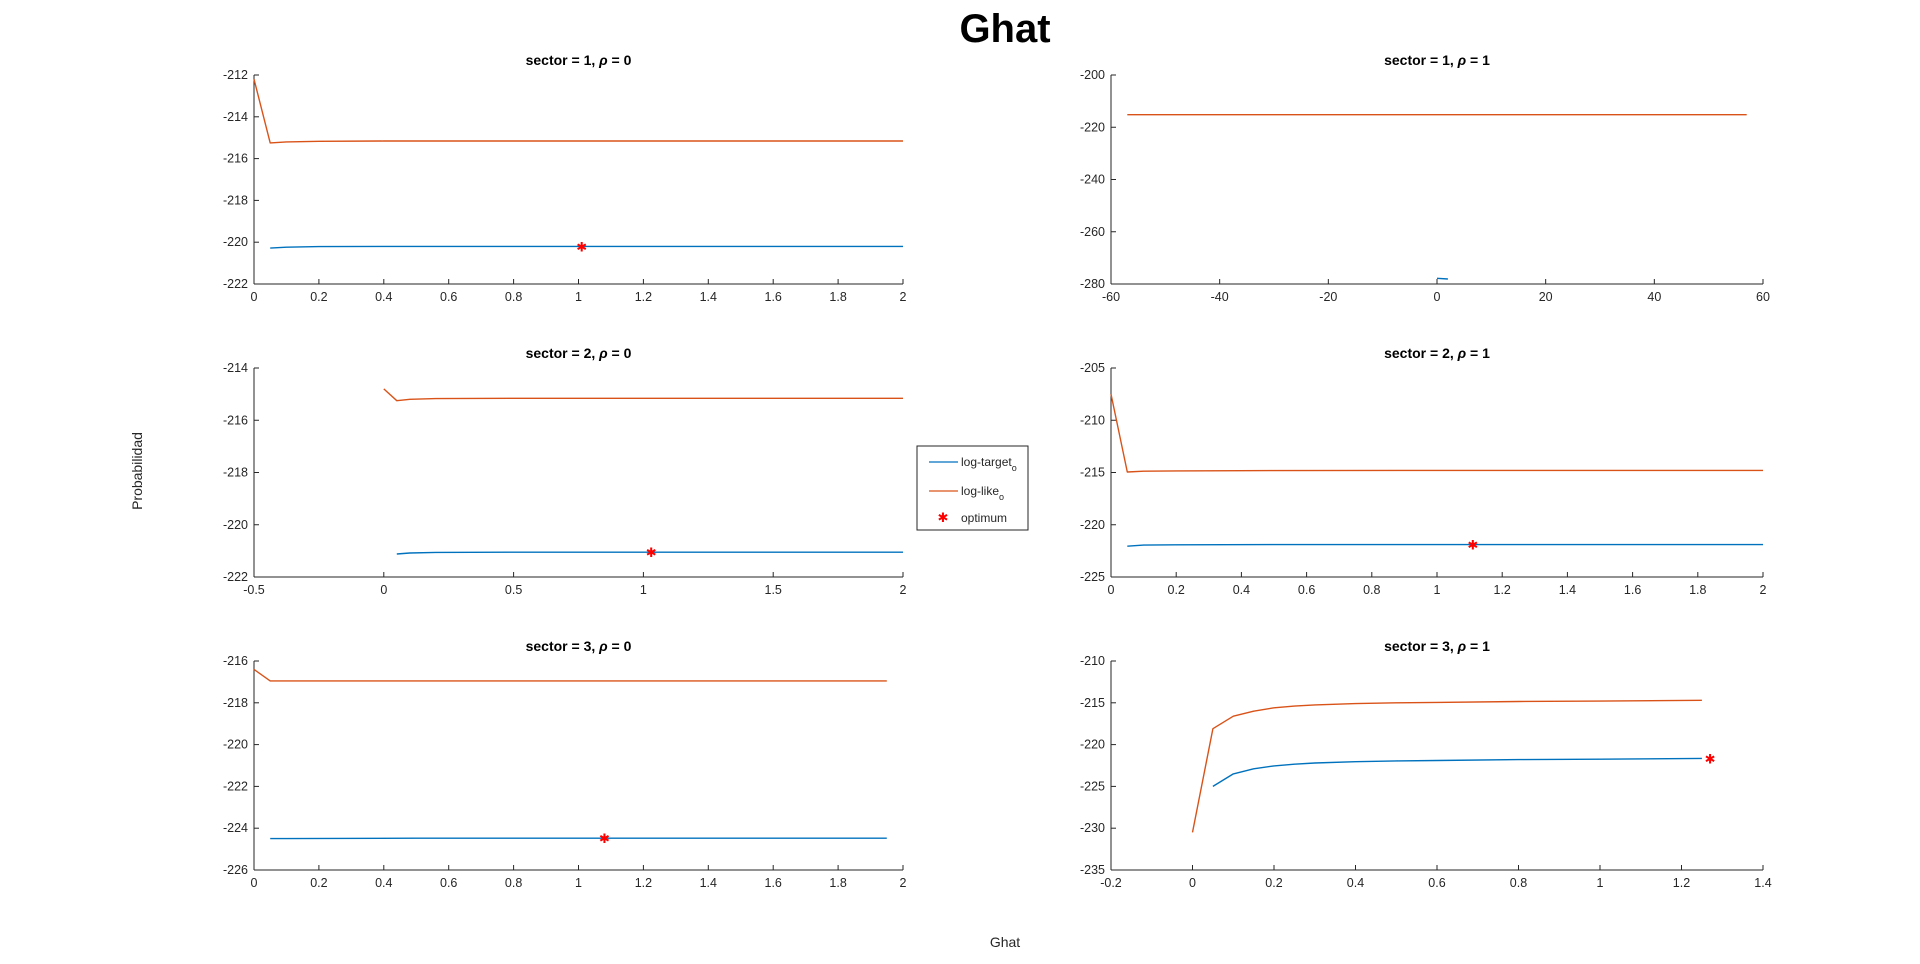 The width and height of the screenshot is (1920, 964). What do you see at coordinates (235, 661) in the screenshot?
I see `y-tick-label: -216` at bounding box center [235, 661].